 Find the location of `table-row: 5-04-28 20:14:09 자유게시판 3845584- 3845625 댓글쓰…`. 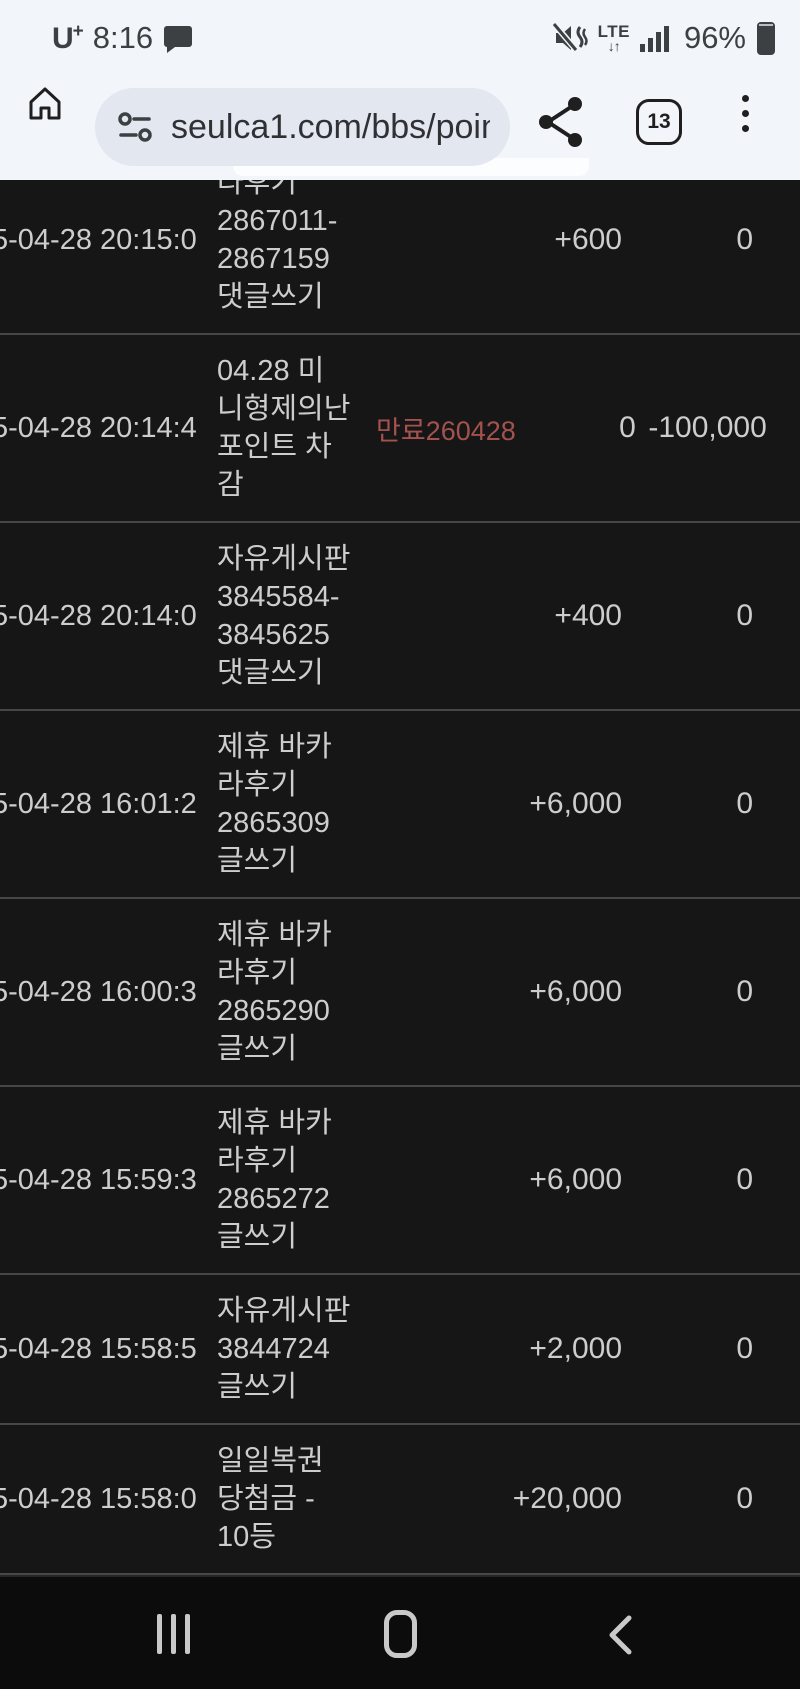

table-row: 5-04-28 20:14:09 자유게시판 3845584- 3845625 댓글쓰… is located at coordinates (400, 617).